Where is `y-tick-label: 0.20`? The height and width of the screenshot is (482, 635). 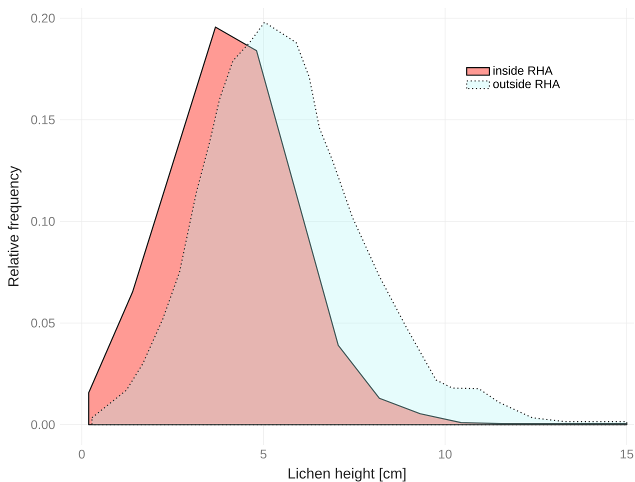
y-tick-label: 0.20 is located at coordinates (43, 18).